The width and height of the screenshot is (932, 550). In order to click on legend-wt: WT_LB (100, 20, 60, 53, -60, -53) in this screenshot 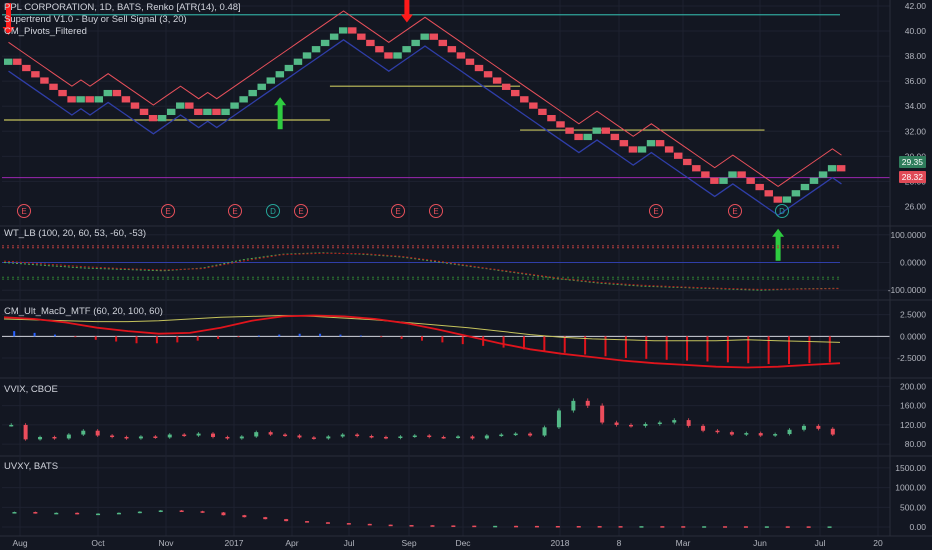, I will do `click(75, 233)`.